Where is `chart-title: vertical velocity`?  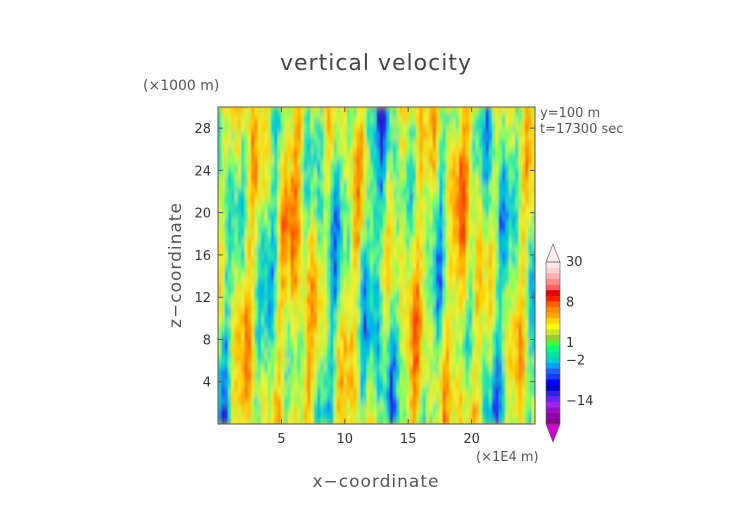 chart-title: vertical velocity is located at coordinates (376, 63).